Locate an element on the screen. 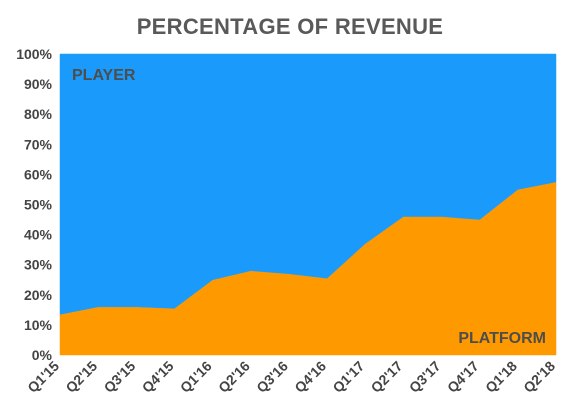 The width and height of the screenshot is (580, 414). y-tick-label: 100% is located at coordinates (34, 54).